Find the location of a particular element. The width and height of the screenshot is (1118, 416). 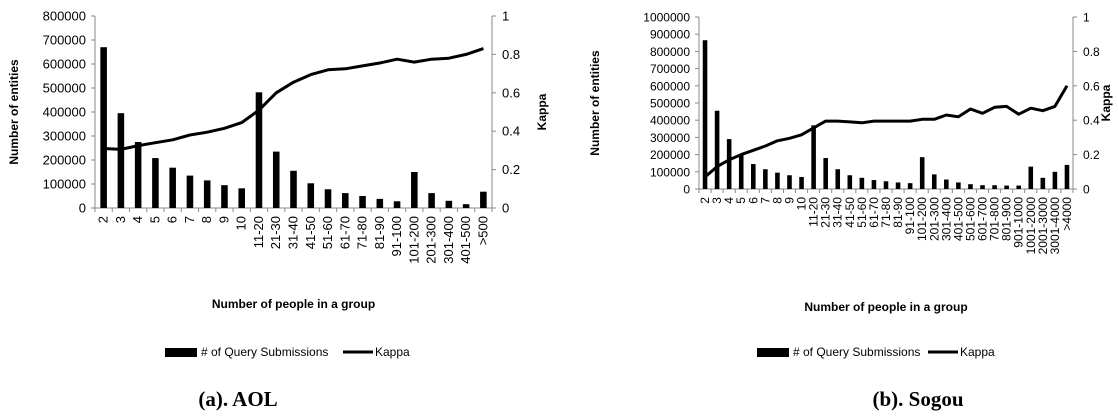

x-tick-label: 1001-2000 is located at coordinates (1031, 226).